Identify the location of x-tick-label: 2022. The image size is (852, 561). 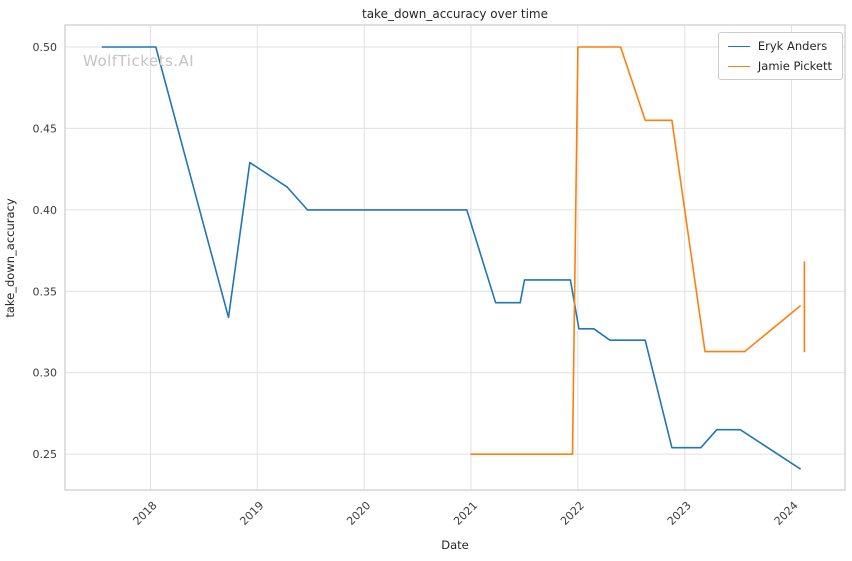
(572, 513).